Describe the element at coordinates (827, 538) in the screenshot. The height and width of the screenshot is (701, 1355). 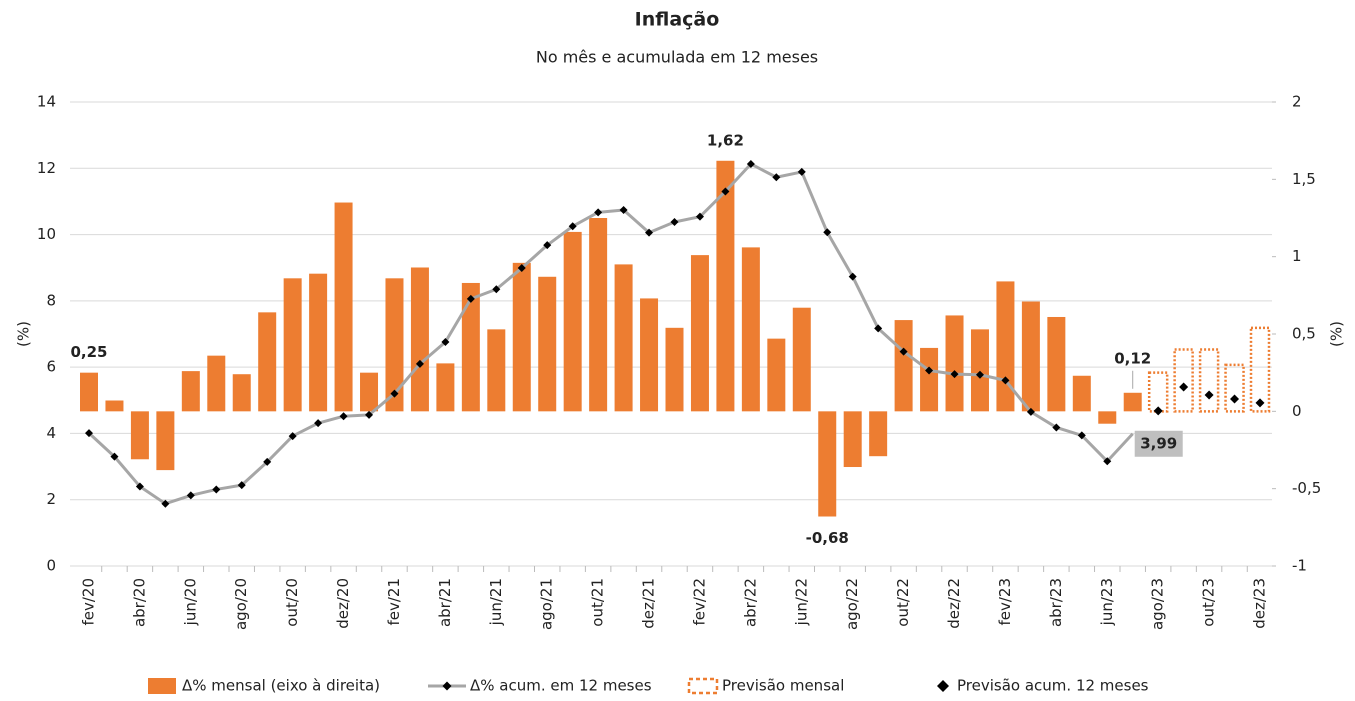
I see `value-label: -0,68` at that location.